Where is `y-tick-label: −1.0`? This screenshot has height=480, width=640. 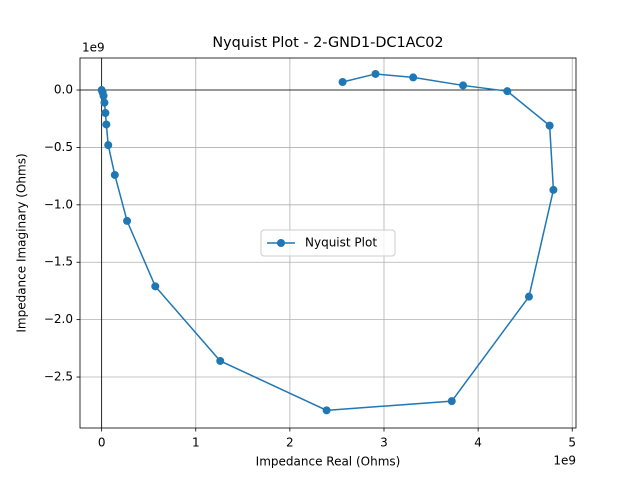
y-tick-label: −1.0 is located at coordinates (58, 204).